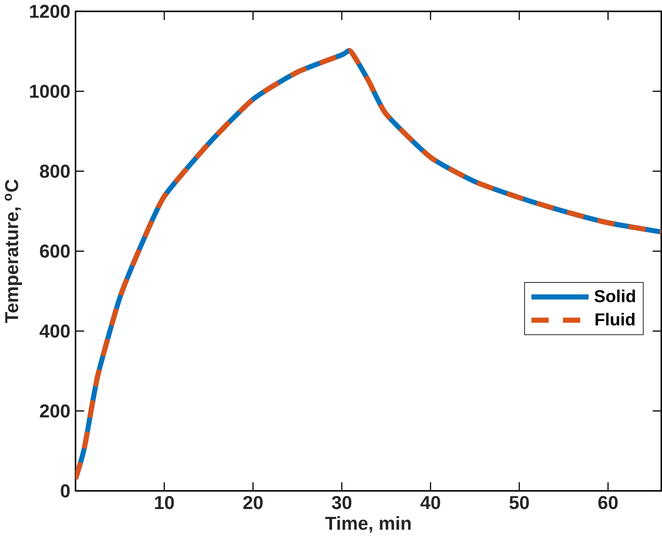 Image resolution: width=662 pixels, height=537 pixels. What do you see at coordinates (614, 295) in the screenshot?
I see `legend-label: Solid` at bounding box center [614, 295].